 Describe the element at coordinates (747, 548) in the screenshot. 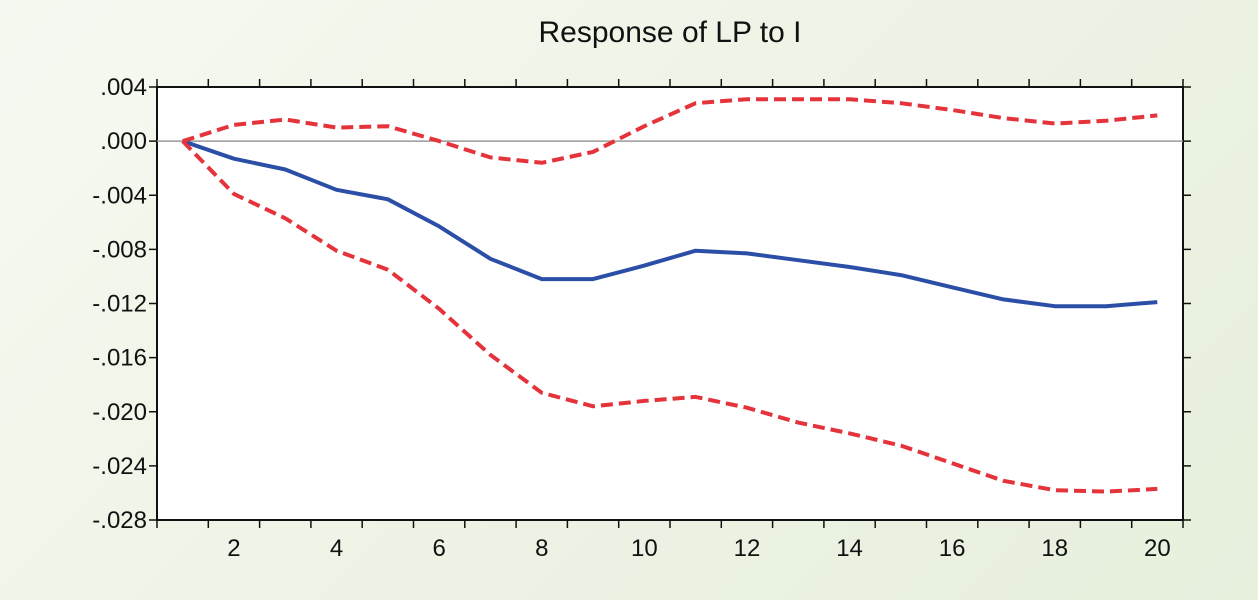

I see `x-tick-label: 12` at that location.